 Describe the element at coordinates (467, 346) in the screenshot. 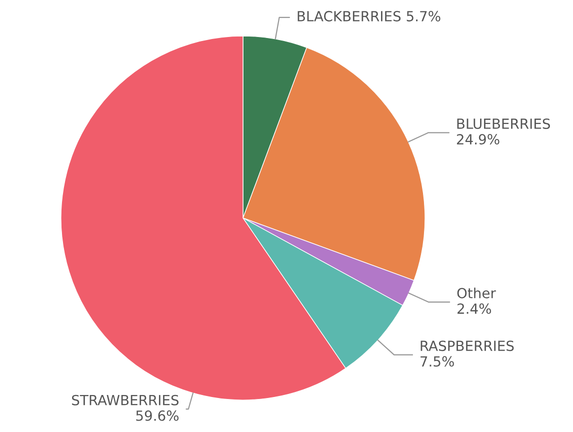

I see `slice-label: RASPBERRIES` at that location.